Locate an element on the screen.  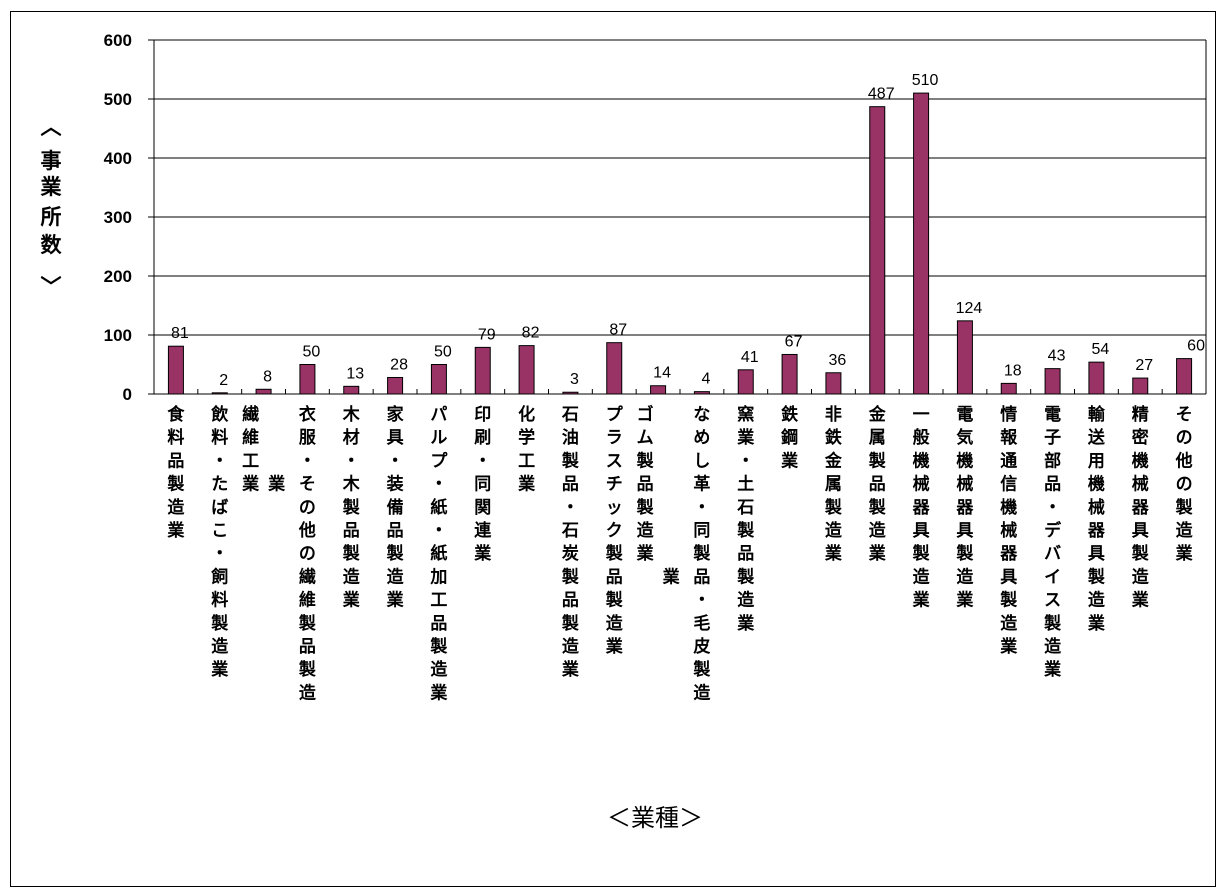
y-axis-title-char: ﹀ is located at coordinates (51, 287).